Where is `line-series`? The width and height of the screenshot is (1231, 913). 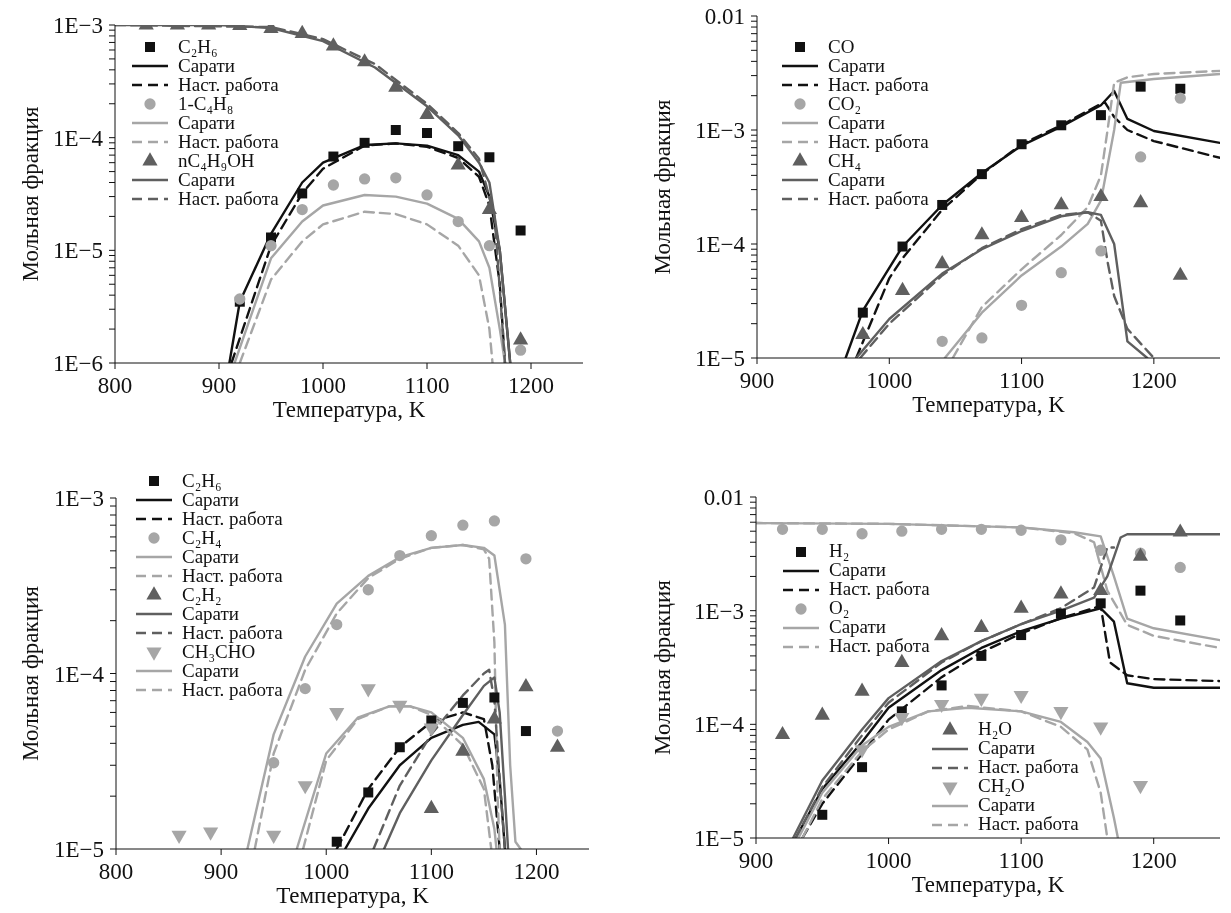
line-series is located at coordinates (366, 286).